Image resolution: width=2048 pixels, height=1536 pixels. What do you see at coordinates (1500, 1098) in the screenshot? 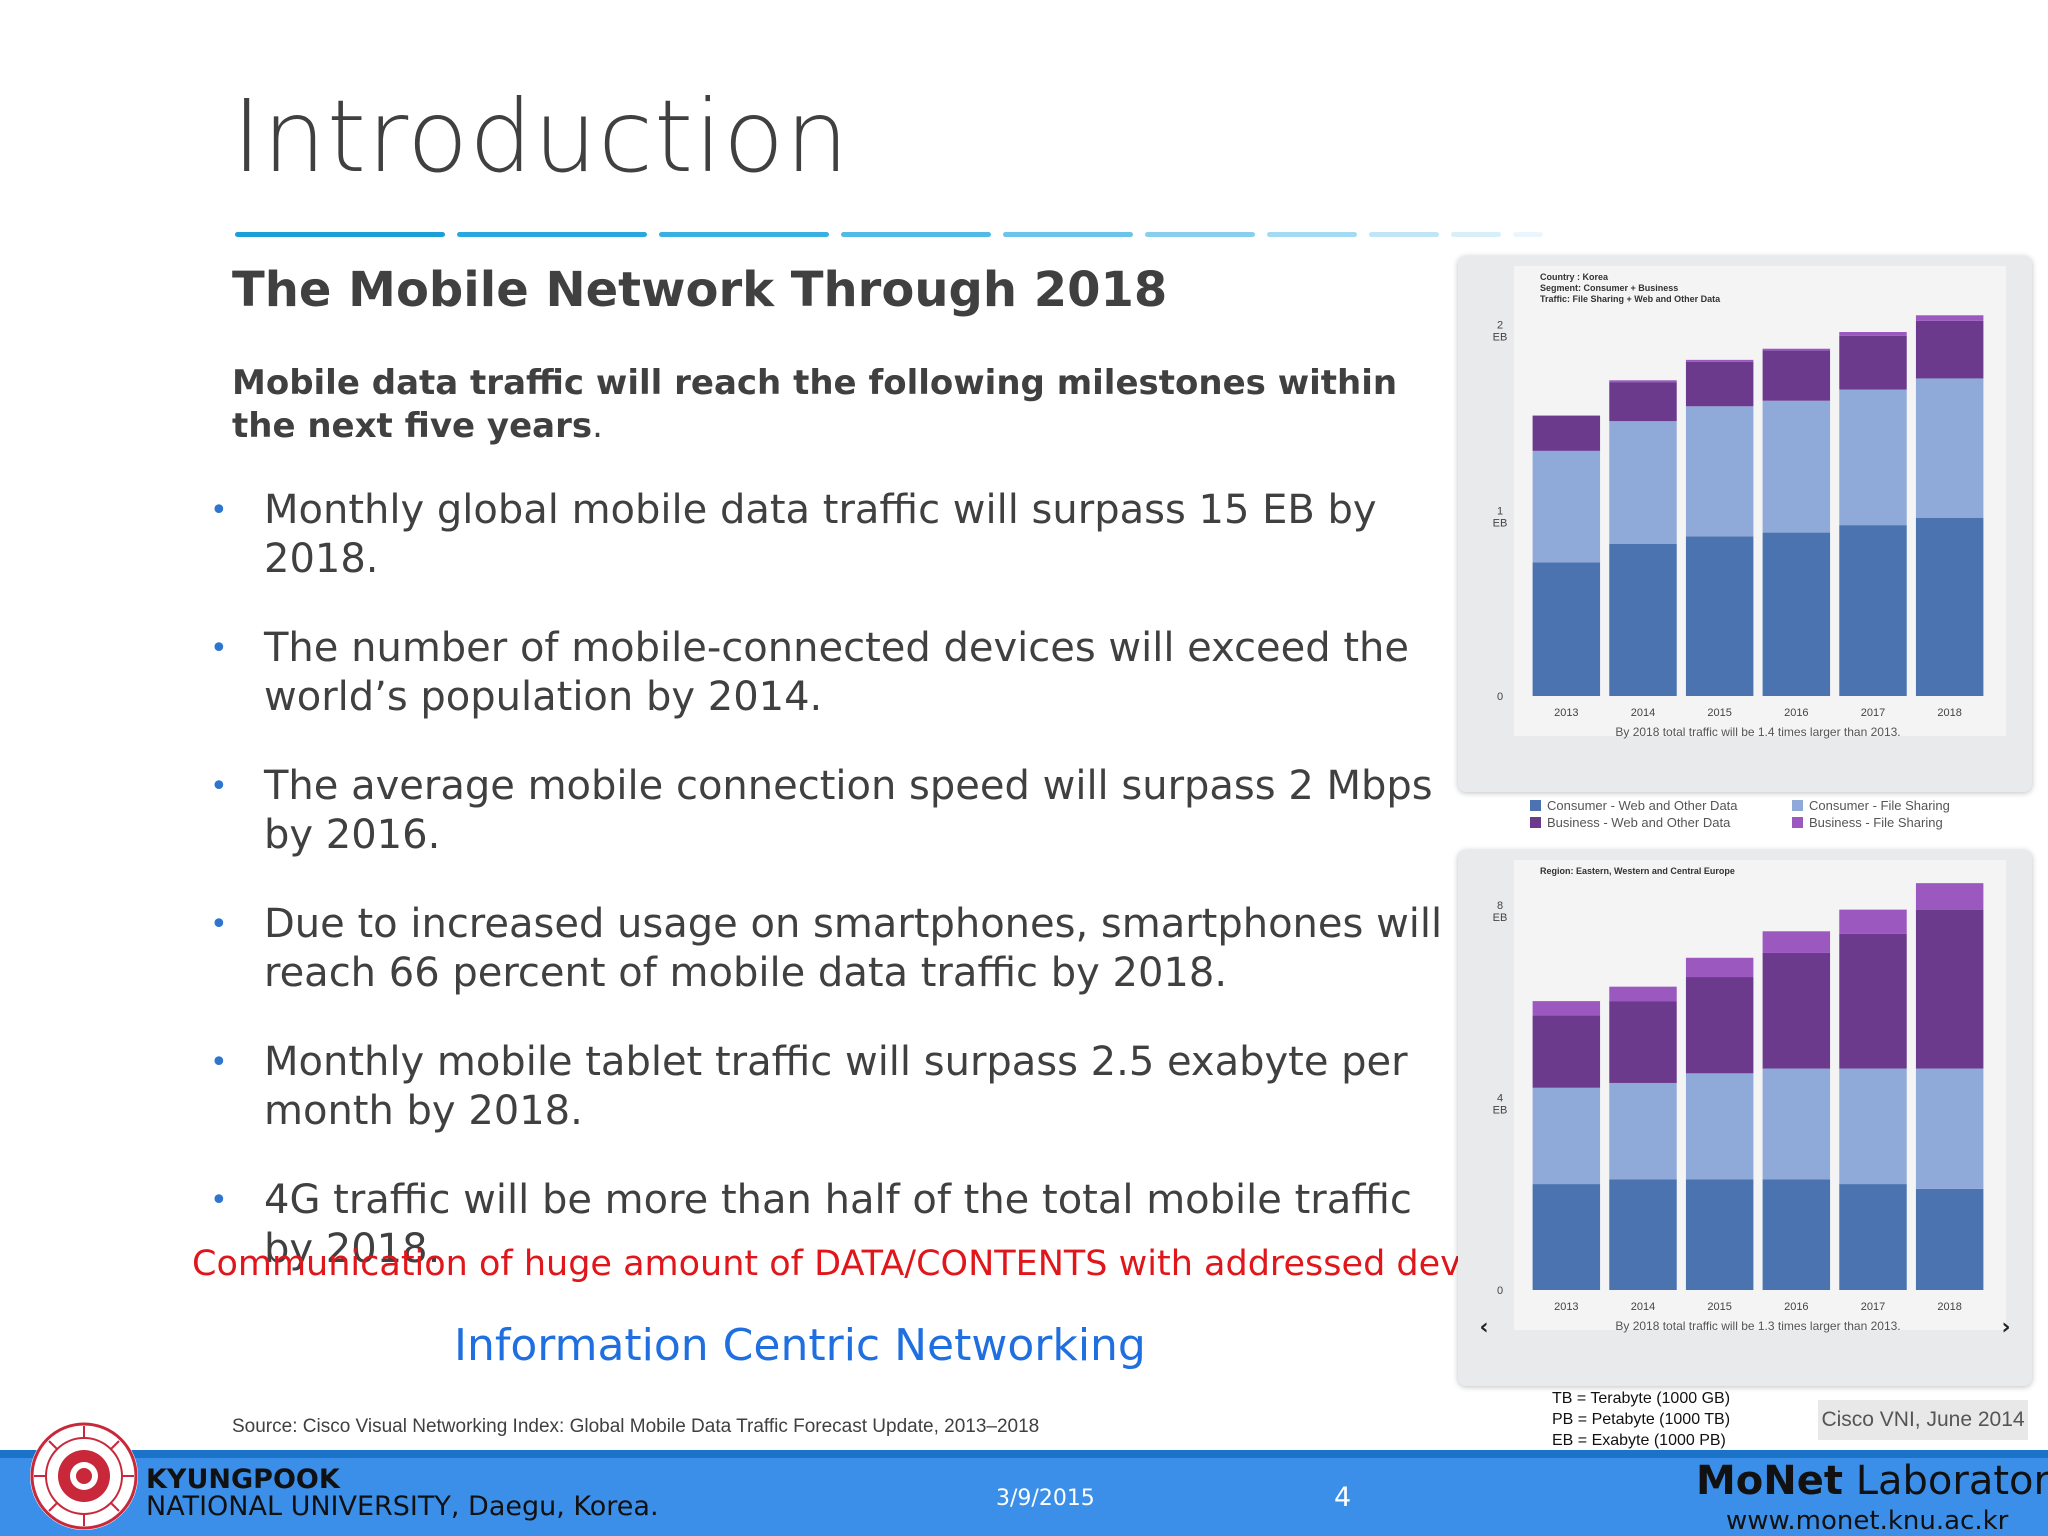
I see `y-tick-label: 4` at bounding box center [1500, 1098].